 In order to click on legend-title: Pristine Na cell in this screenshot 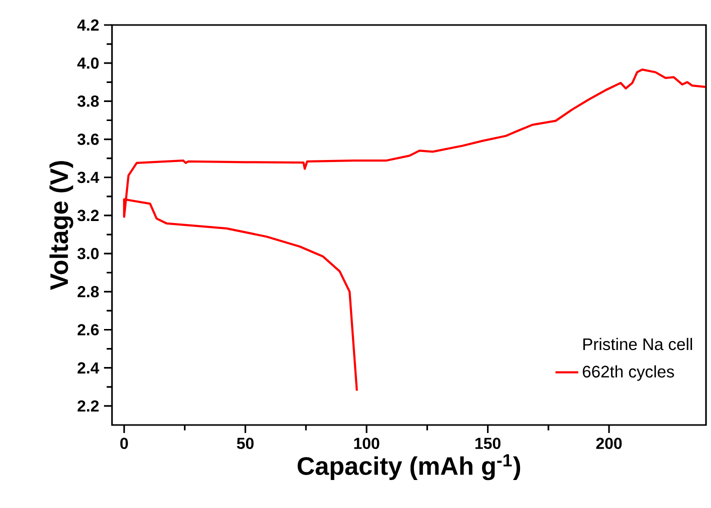, I will do `click(637, 344)`.